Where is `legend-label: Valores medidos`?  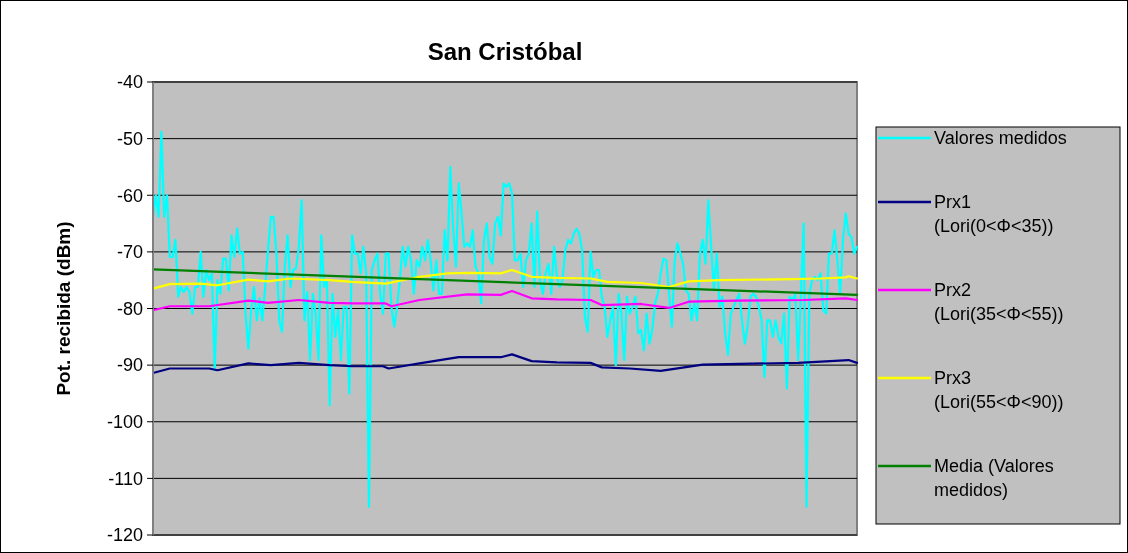 legend-label: Valores medidos is located at coordinates (1000, 138).